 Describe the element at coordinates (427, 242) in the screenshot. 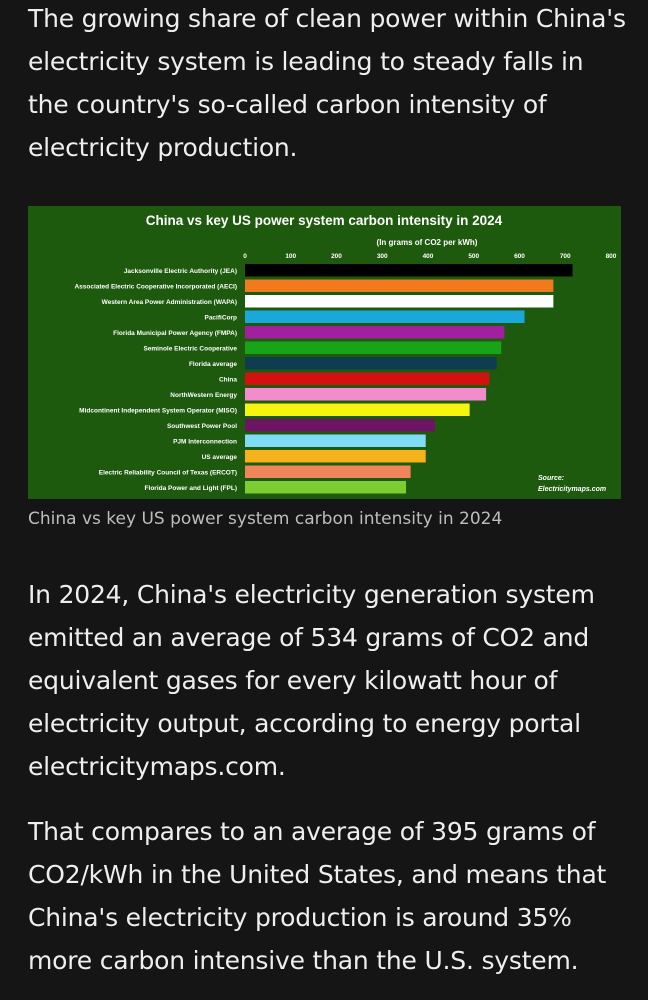

I see `chart-subtitle: (In grams of CO2 per kWh)` at that location.